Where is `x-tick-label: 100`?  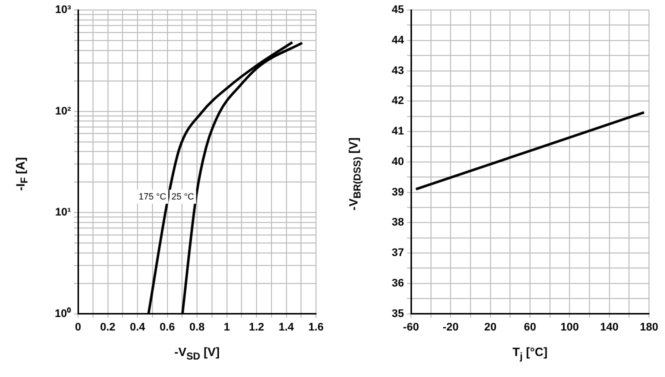 x-tick-label: 100 is located at coordinates (569, 327).